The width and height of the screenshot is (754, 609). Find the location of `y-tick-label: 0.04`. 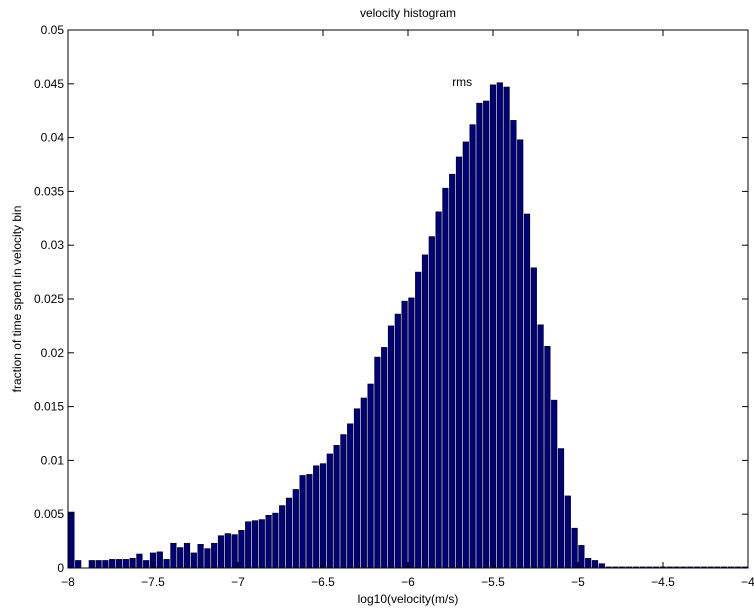

y-tick-label: 0.04 is located at coordinates (53, 138).